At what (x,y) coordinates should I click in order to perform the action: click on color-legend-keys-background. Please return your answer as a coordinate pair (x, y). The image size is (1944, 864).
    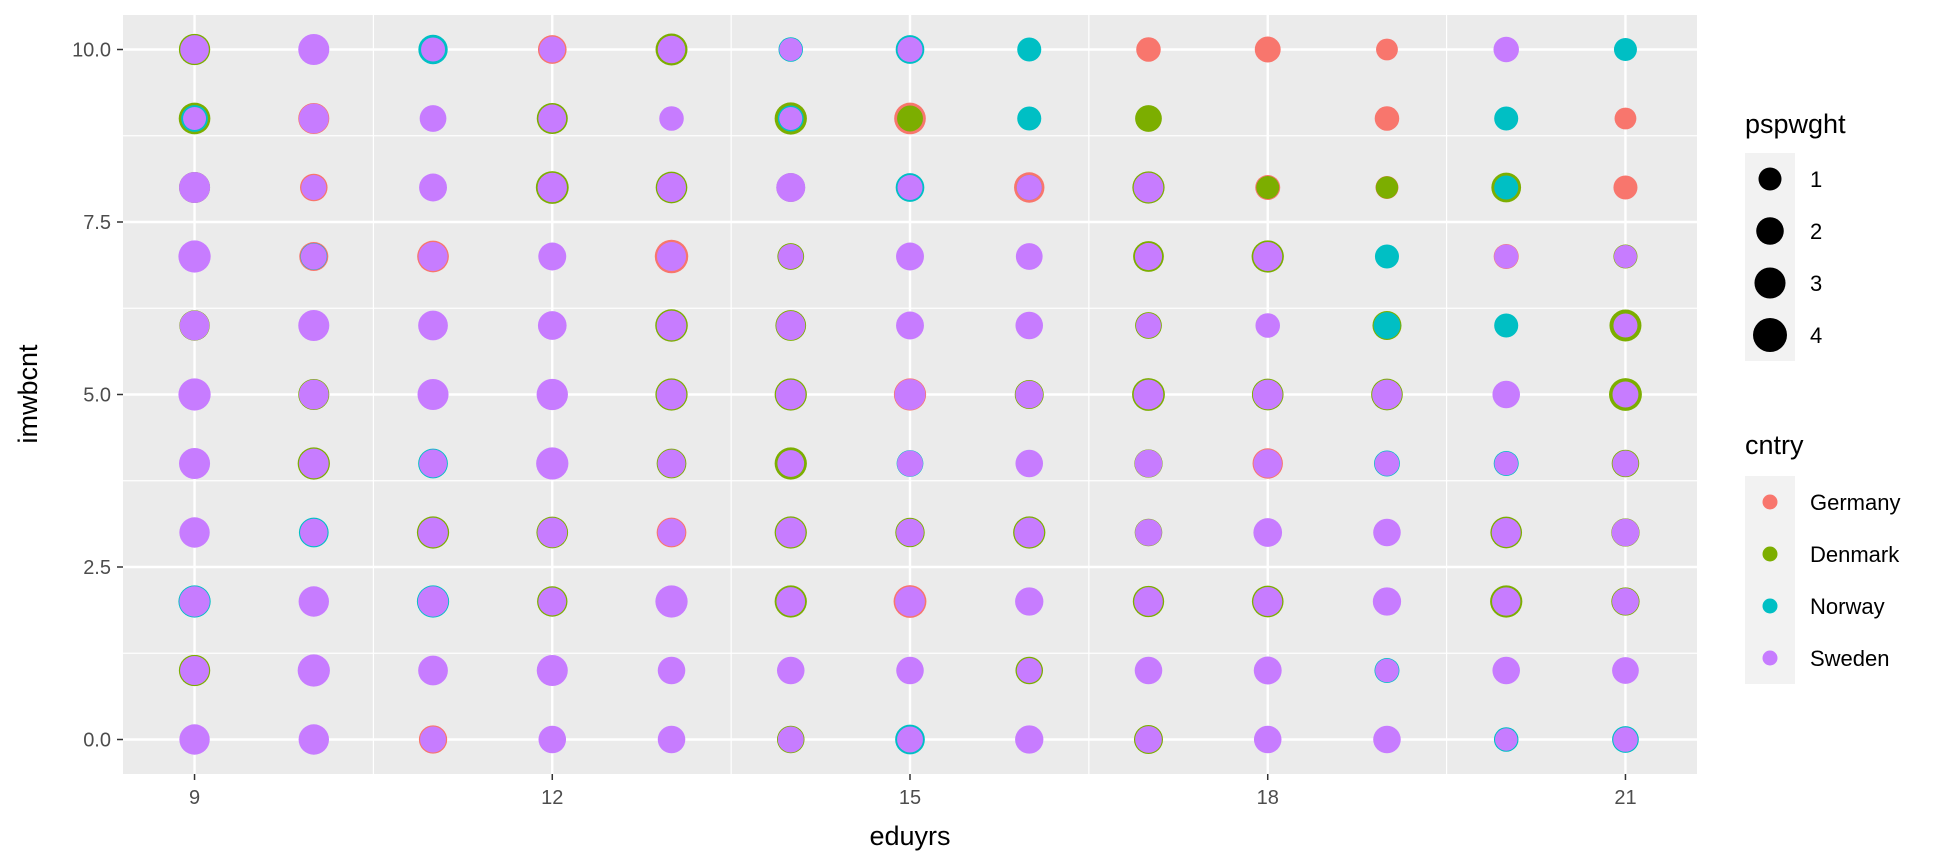
    Looking at the image, I should click on (1770, 580).